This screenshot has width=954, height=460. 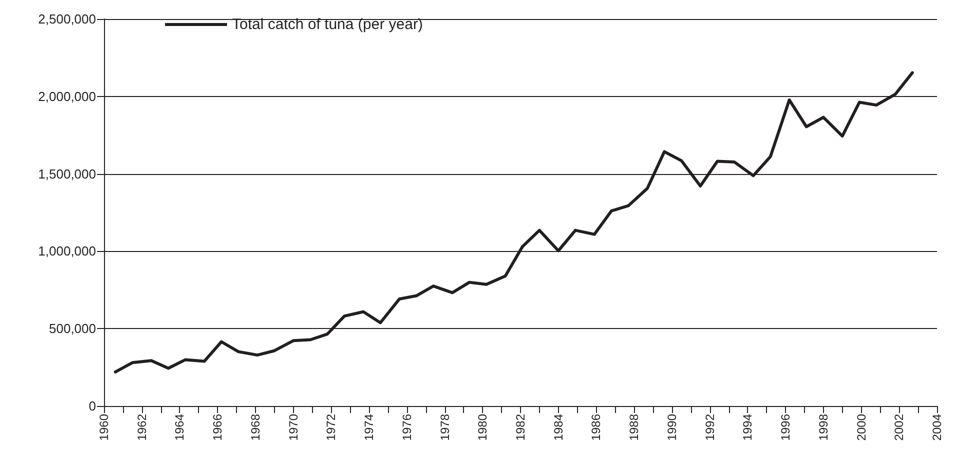 What do you see at coordinates (521, 427) in the screenshot?
I see `x-tick-label: 1982` at bounding box center [521, 427].